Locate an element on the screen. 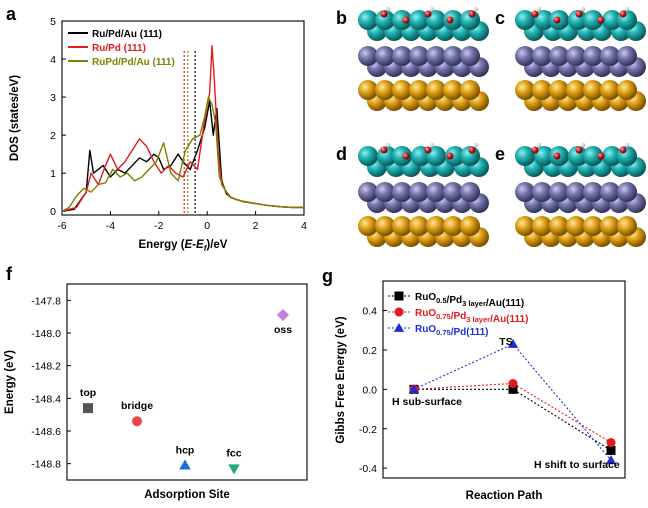  dos-x-tick-label: 0 is located at coordinates (207, 226).